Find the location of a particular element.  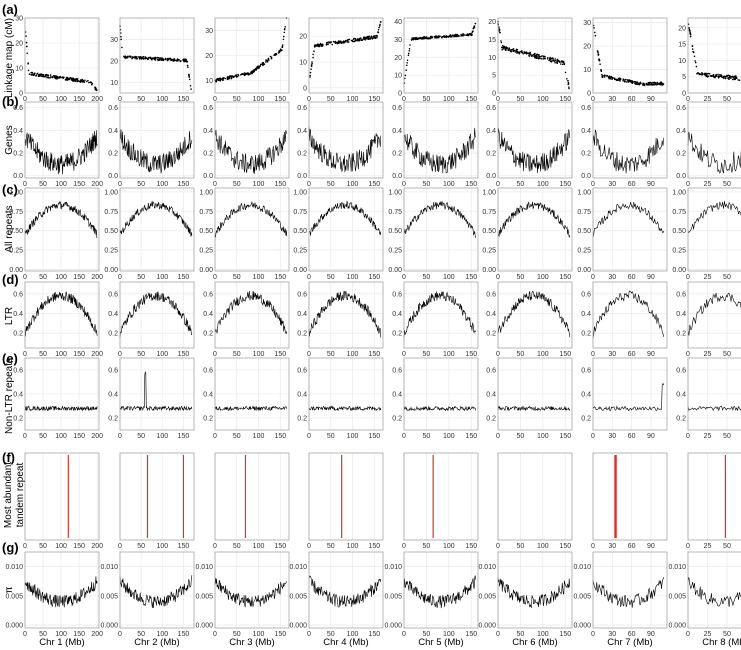

row-title-ltr: LTR is located at coordinates (9, 316).